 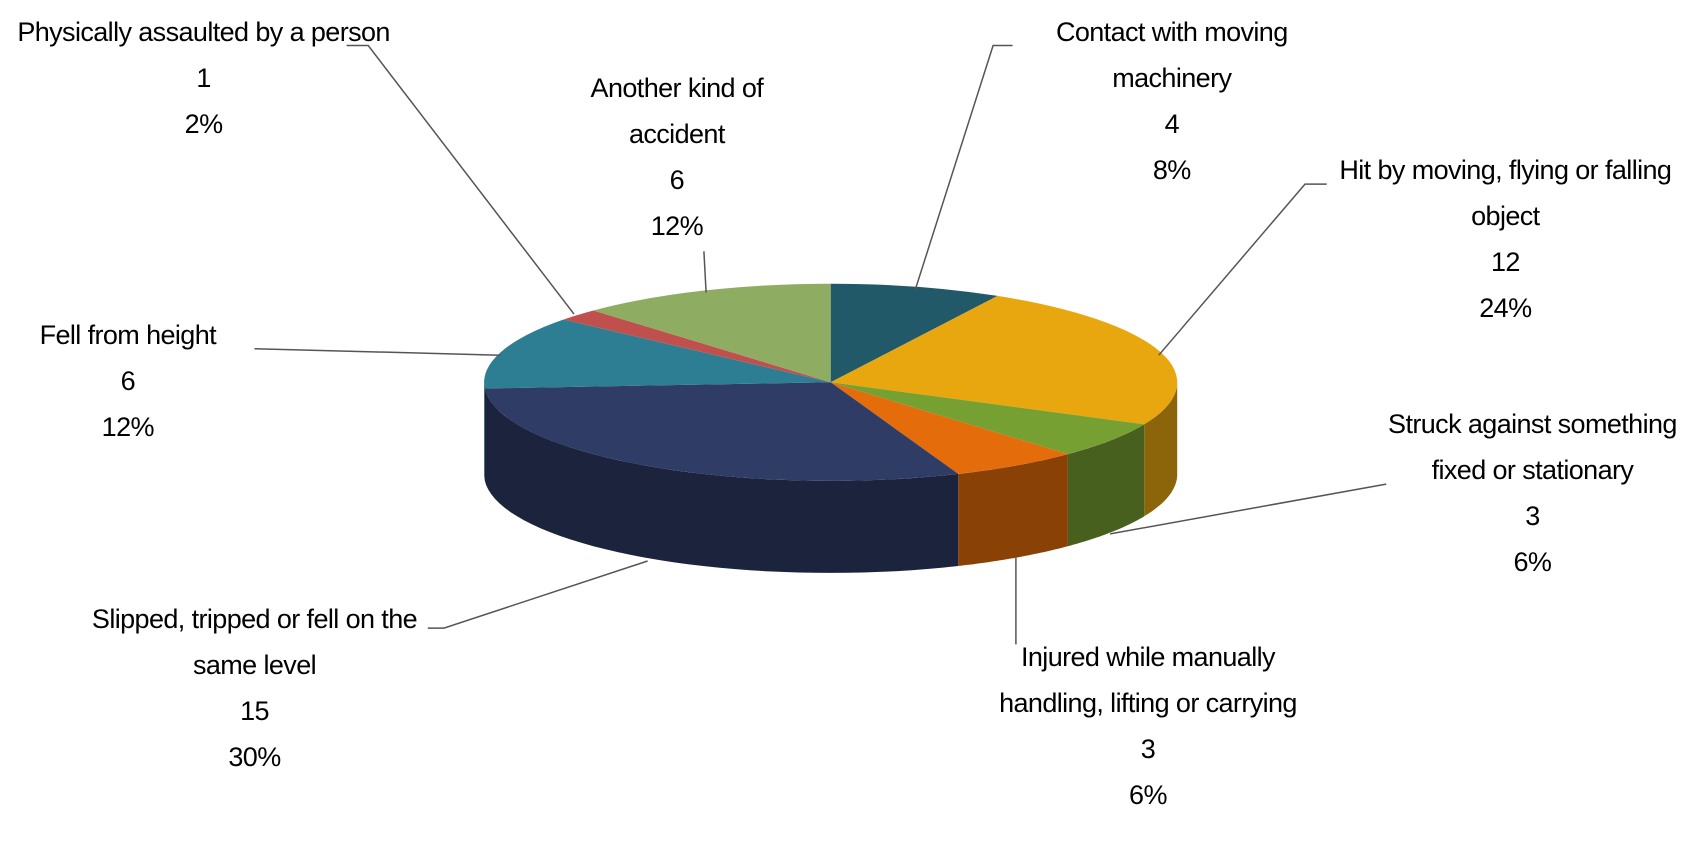 What do you see at coordinates (1171, 169) in the screenshot?
I see `percent-label: 8%` at bounding box center [1171, 169].